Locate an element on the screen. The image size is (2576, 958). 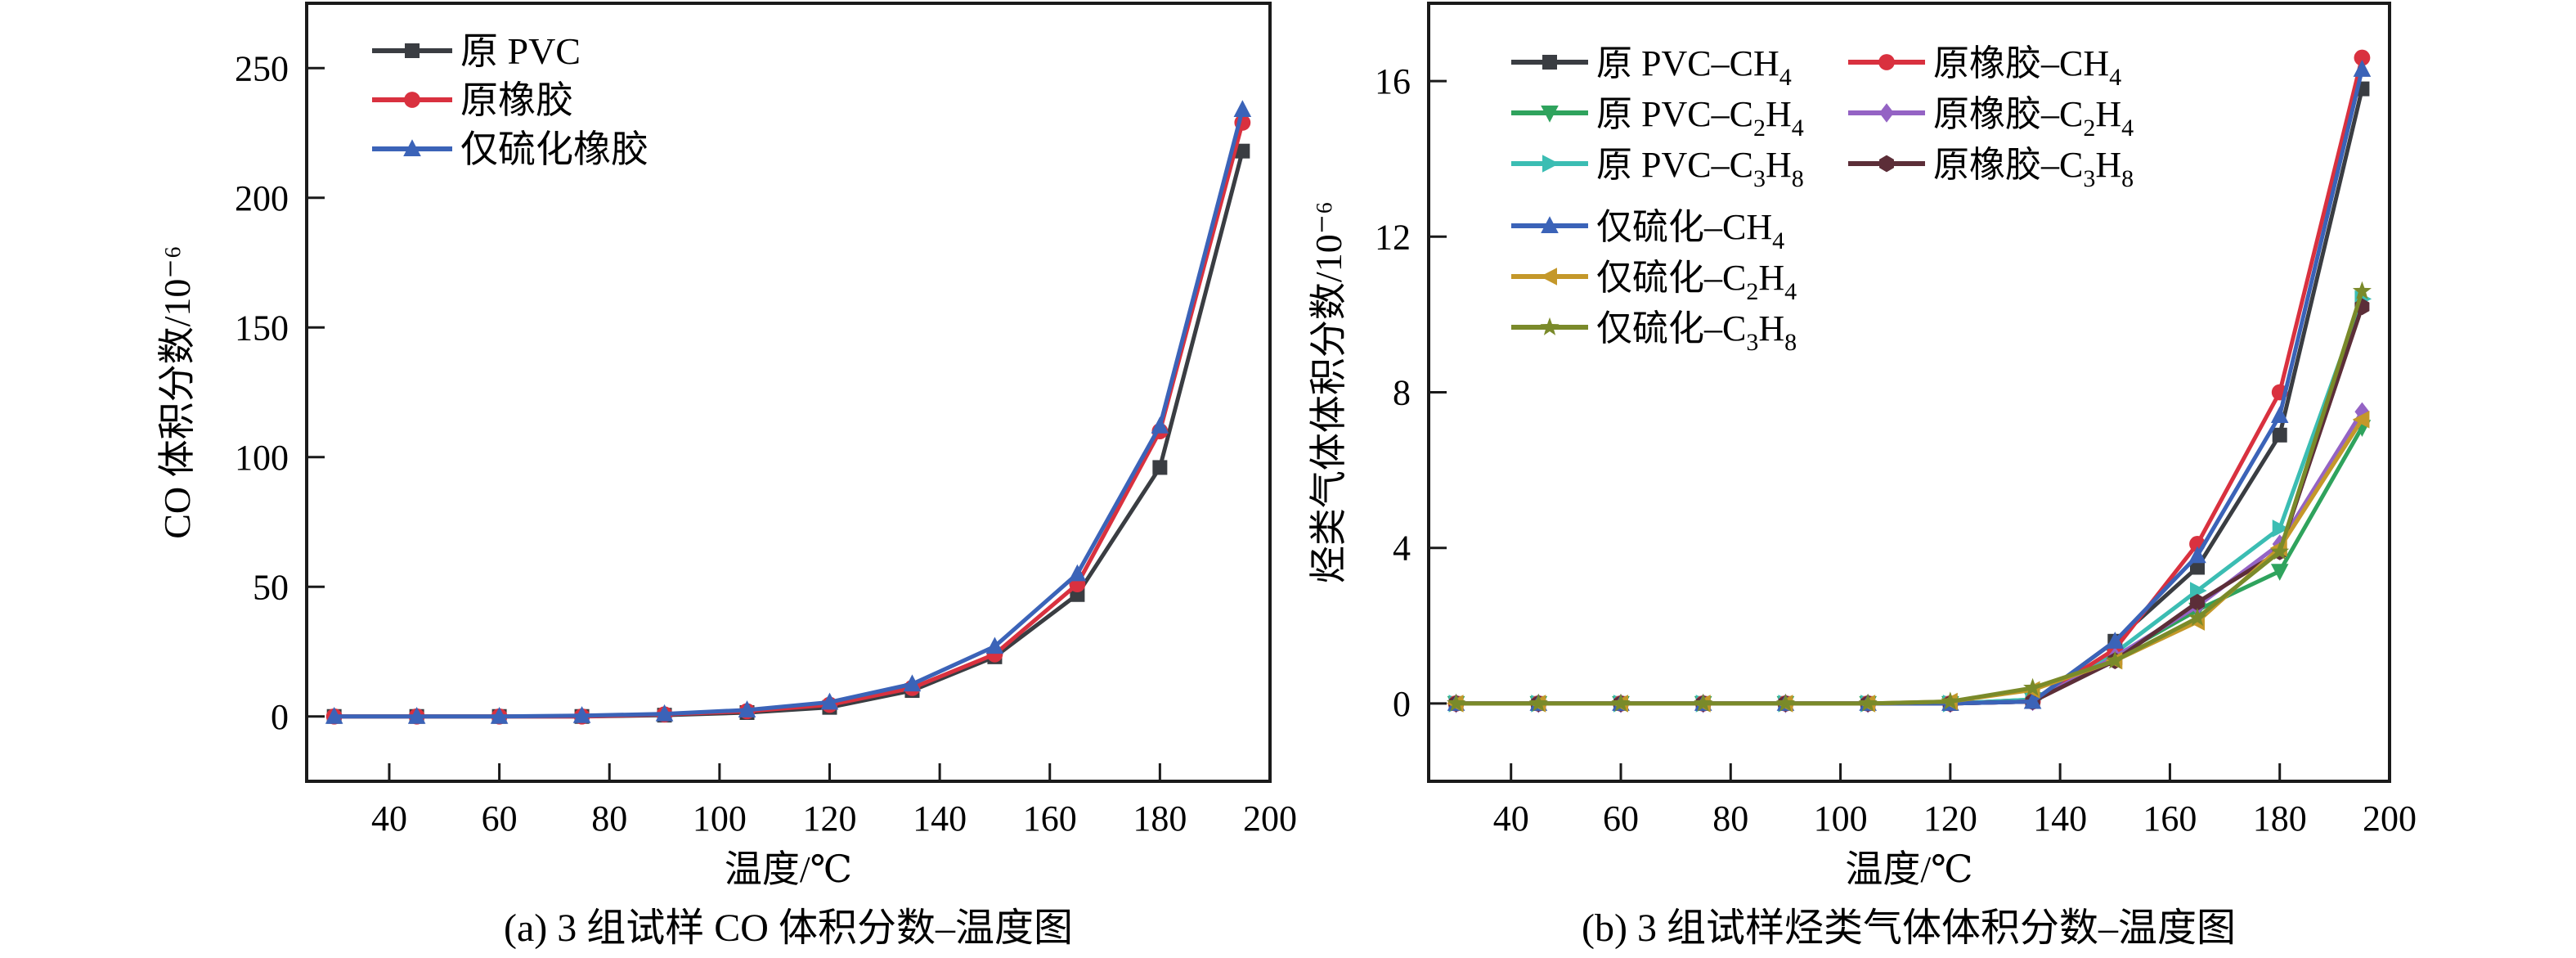
legend-label: 原橡胶–C2H4 is located at coordinates (2034, 118).